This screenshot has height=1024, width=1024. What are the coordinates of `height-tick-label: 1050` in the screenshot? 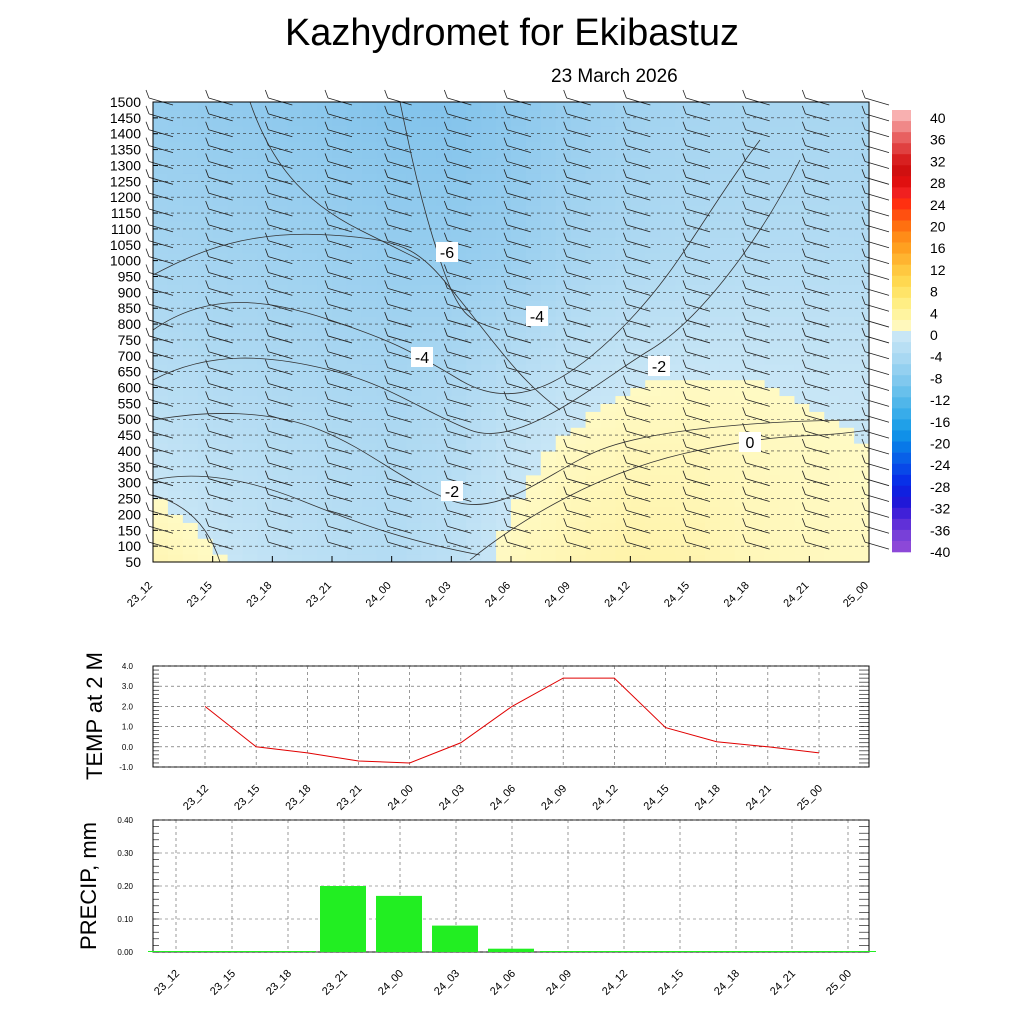 It's located at (125, 245).